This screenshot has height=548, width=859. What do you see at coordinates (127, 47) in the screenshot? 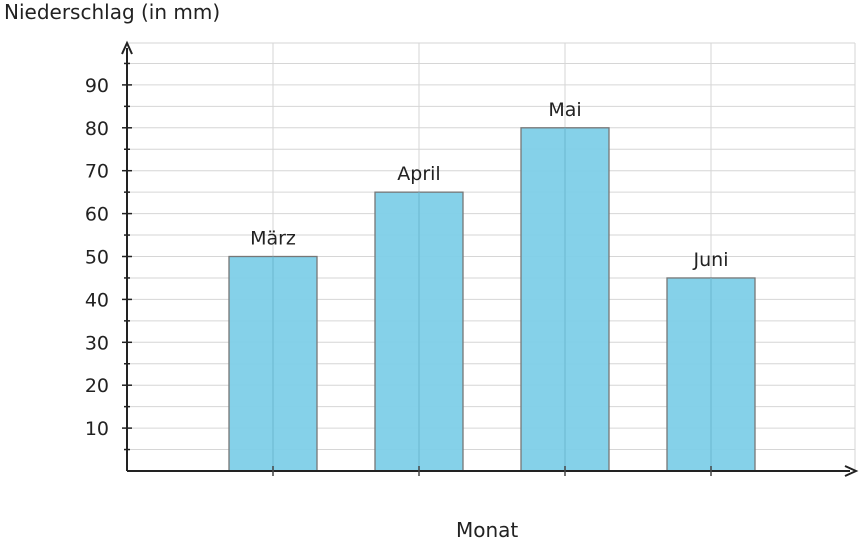
I see `y-axis-arrow` at bounding box center [127, 47].